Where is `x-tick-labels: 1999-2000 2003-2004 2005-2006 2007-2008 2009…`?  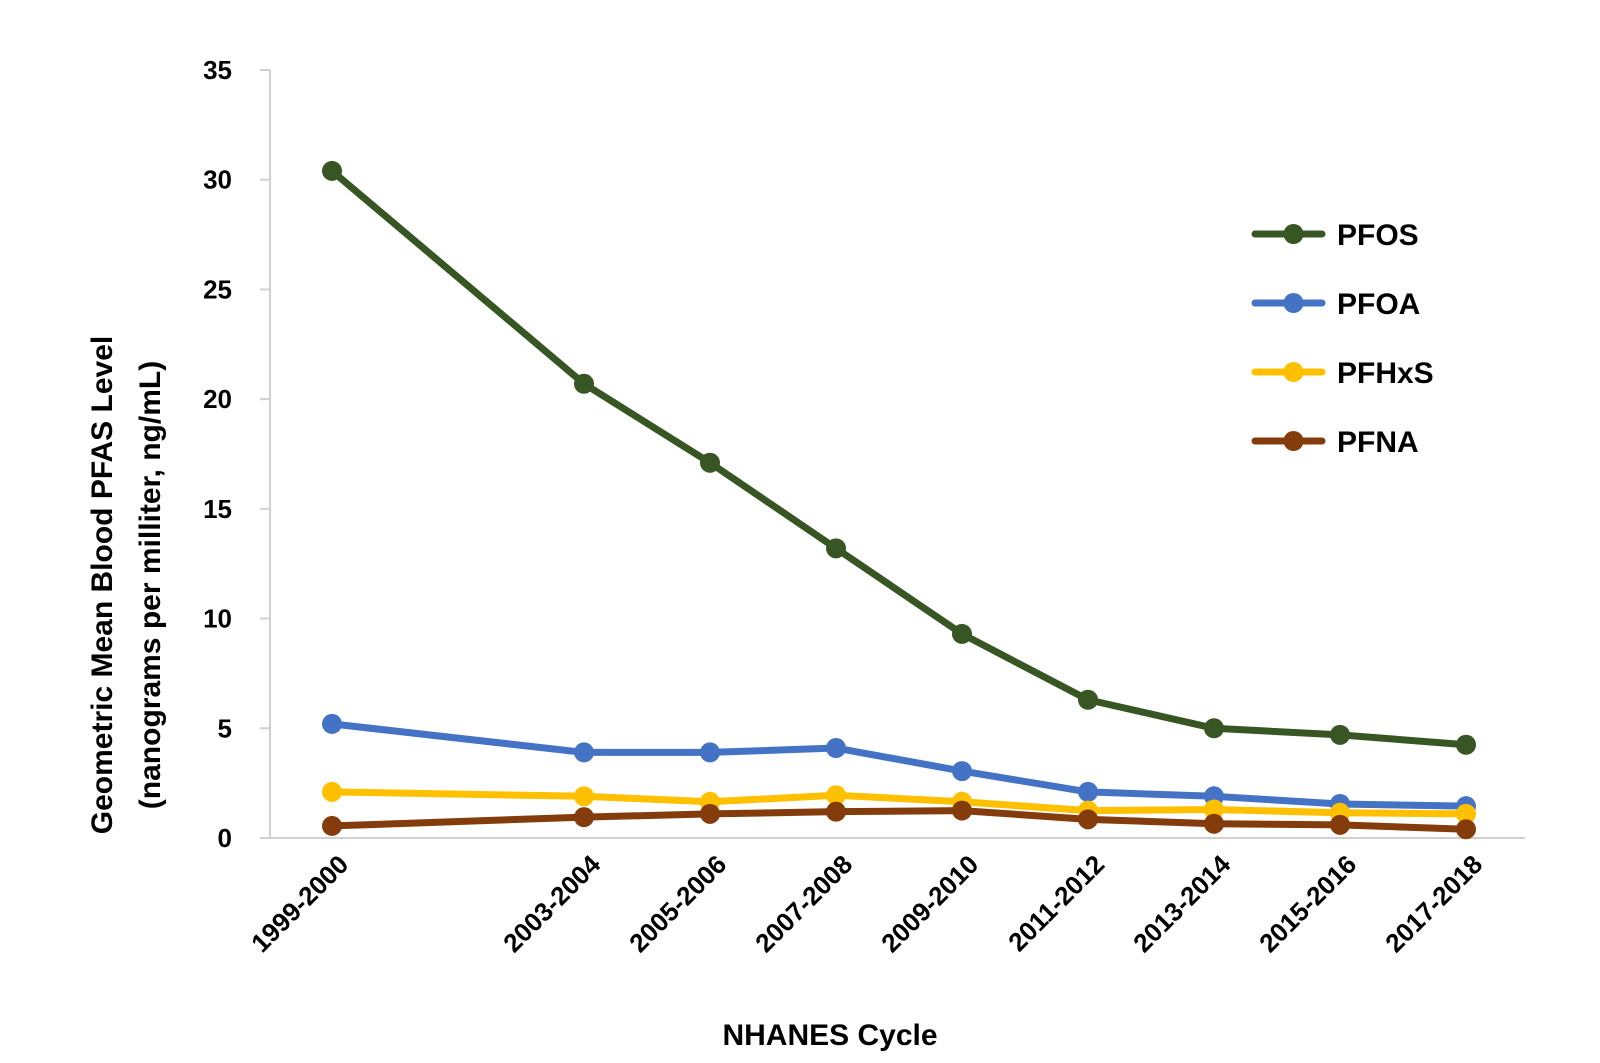
x-tick-labels: 1999-2000 2003-2004 2005-2006 2007-2008 2009… is located at coordinates (866, 904).